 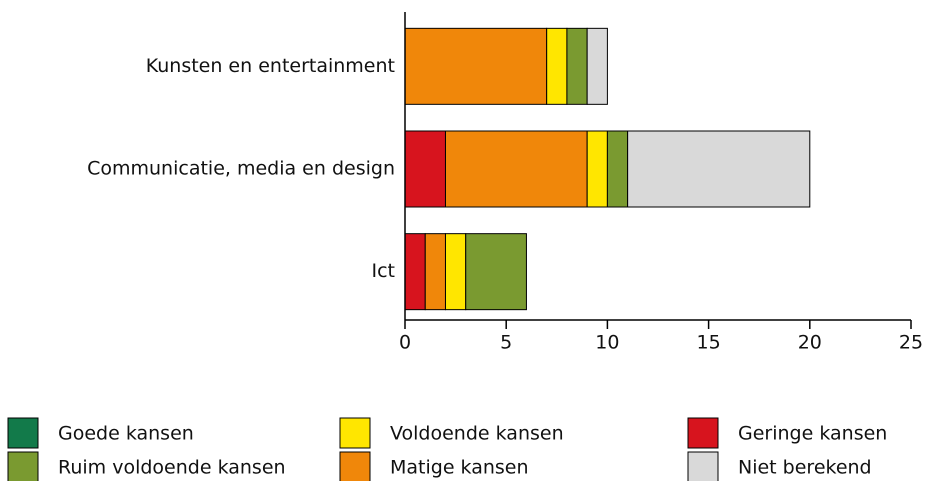 What do you see at coordinates (506, 343) in the screenshot?
I see `x-tick-label: 5` at bounding box center [506, 343].